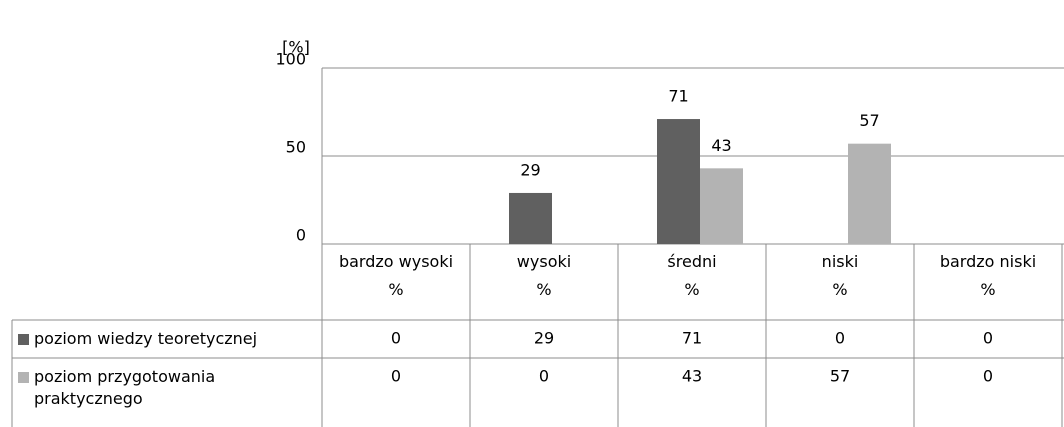 The height and width of the screenshot is (427, 1064). I want to click on x-tick-label: wysoki %, so click(544, 275).